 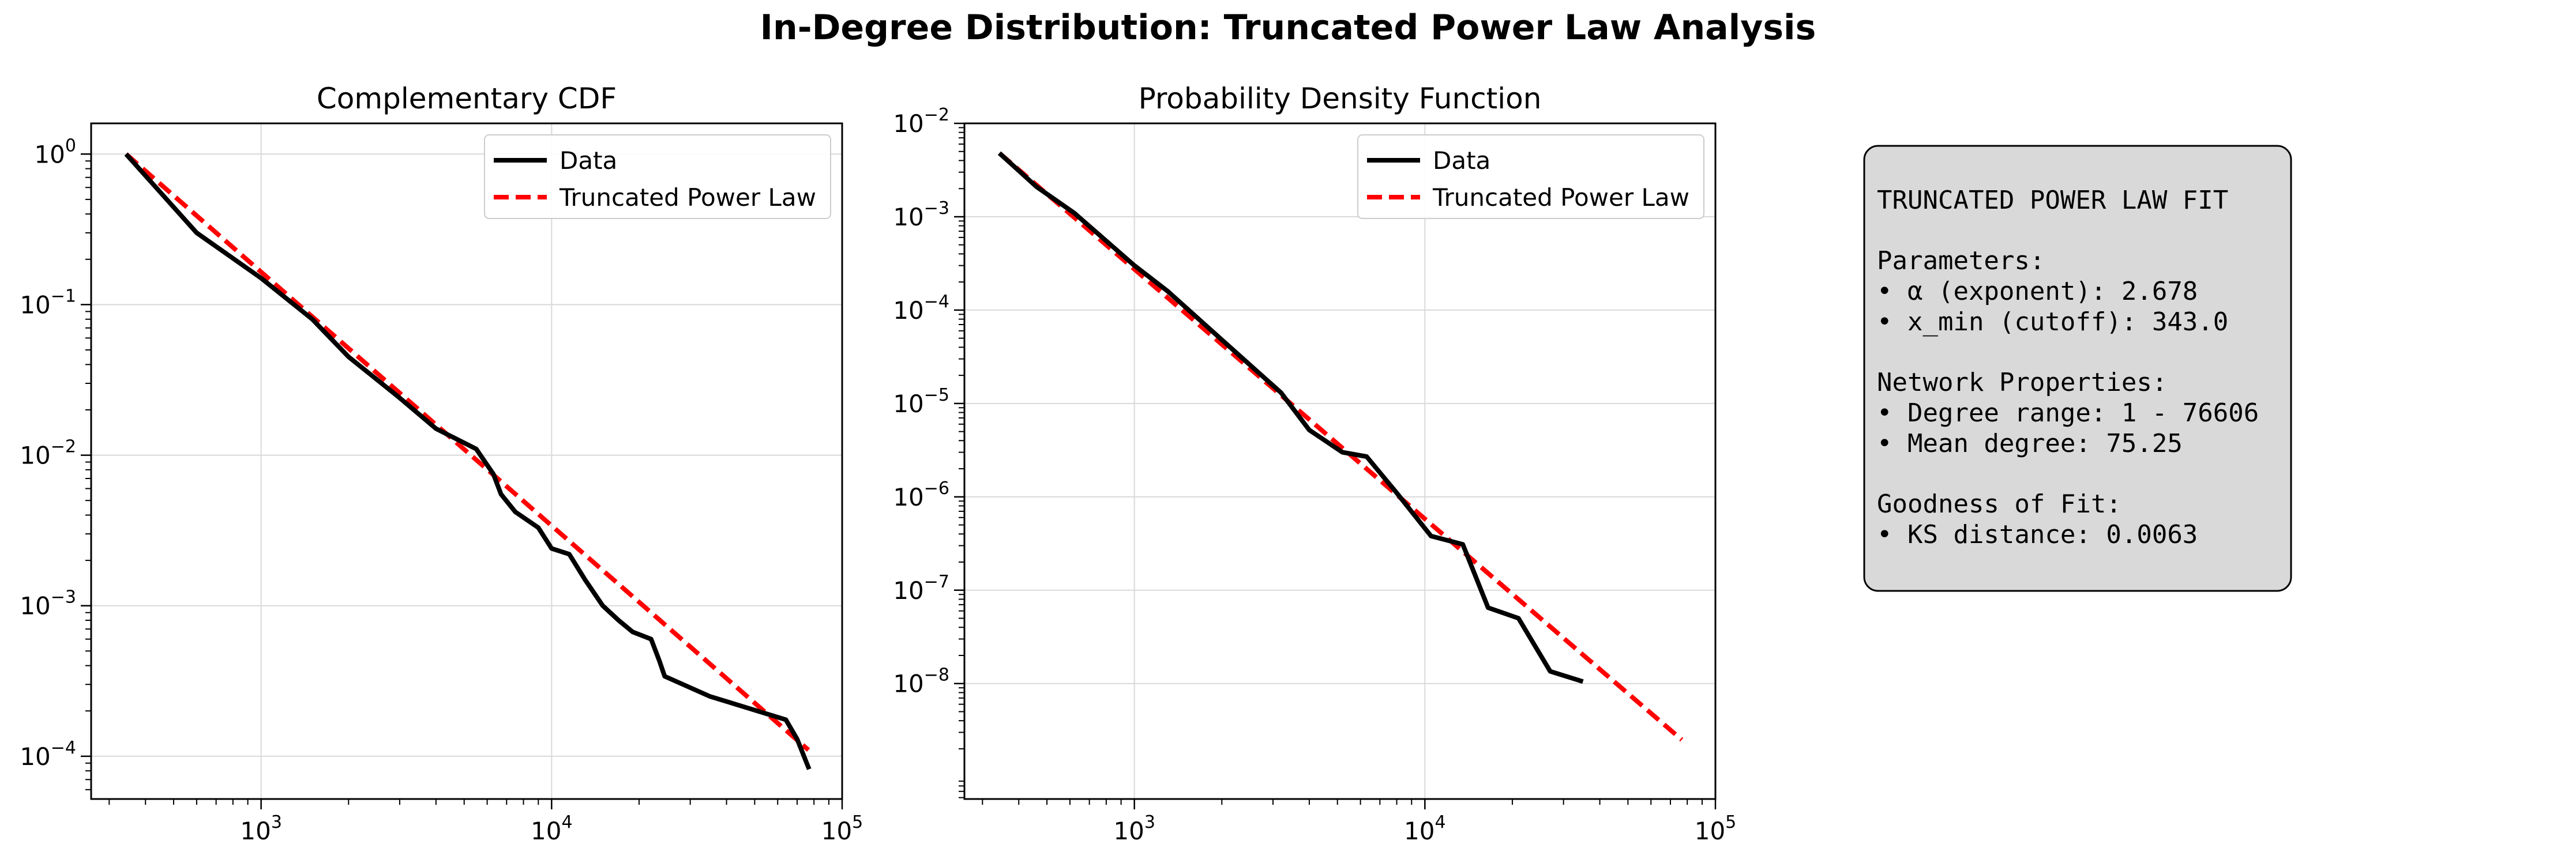 What do you see at coordinates (921, 402) in the screenshot?
I see `pdf-y-tick-label: 10⁻⁵` at bounding box center [921, 402].